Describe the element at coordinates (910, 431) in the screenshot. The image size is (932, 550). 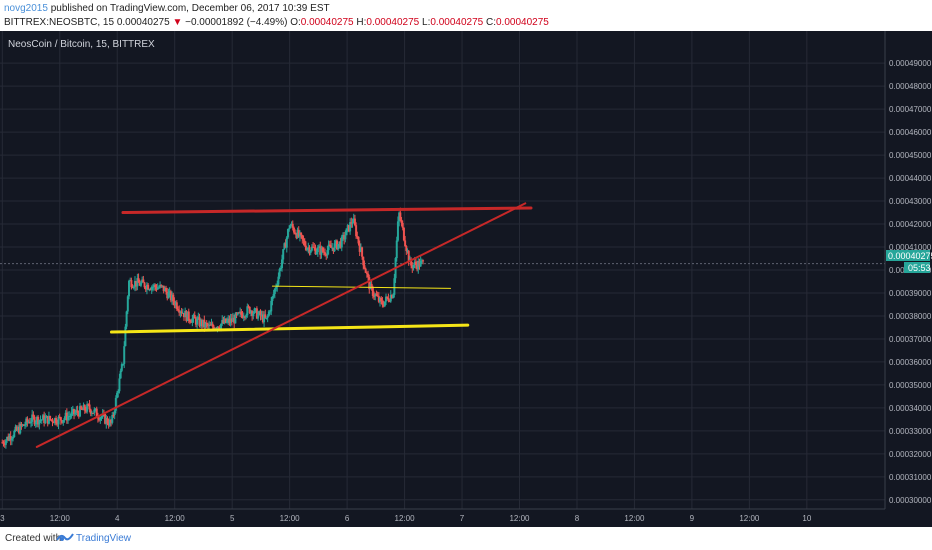
I see `price-tick-label: 0.00033000` at that location.